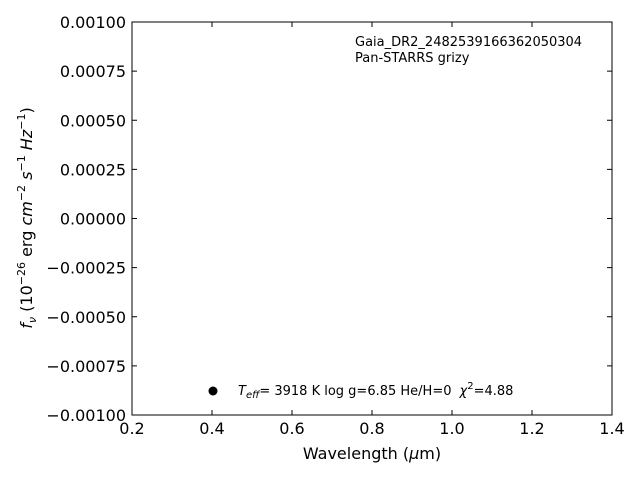  I want to click on legend: Teff= 3918 K log g=6.85 He/H=0 χ2=4.88, so click(360, 391).